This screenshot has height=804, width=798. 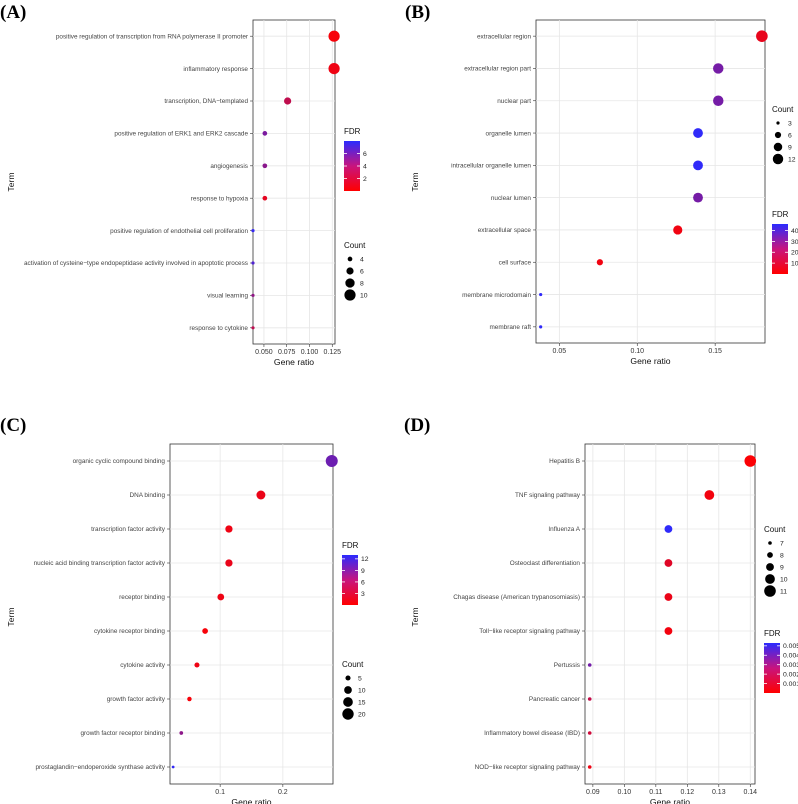 I want to click on panel-b-term-label: nuclear lumen, so click(x=511, y=198).